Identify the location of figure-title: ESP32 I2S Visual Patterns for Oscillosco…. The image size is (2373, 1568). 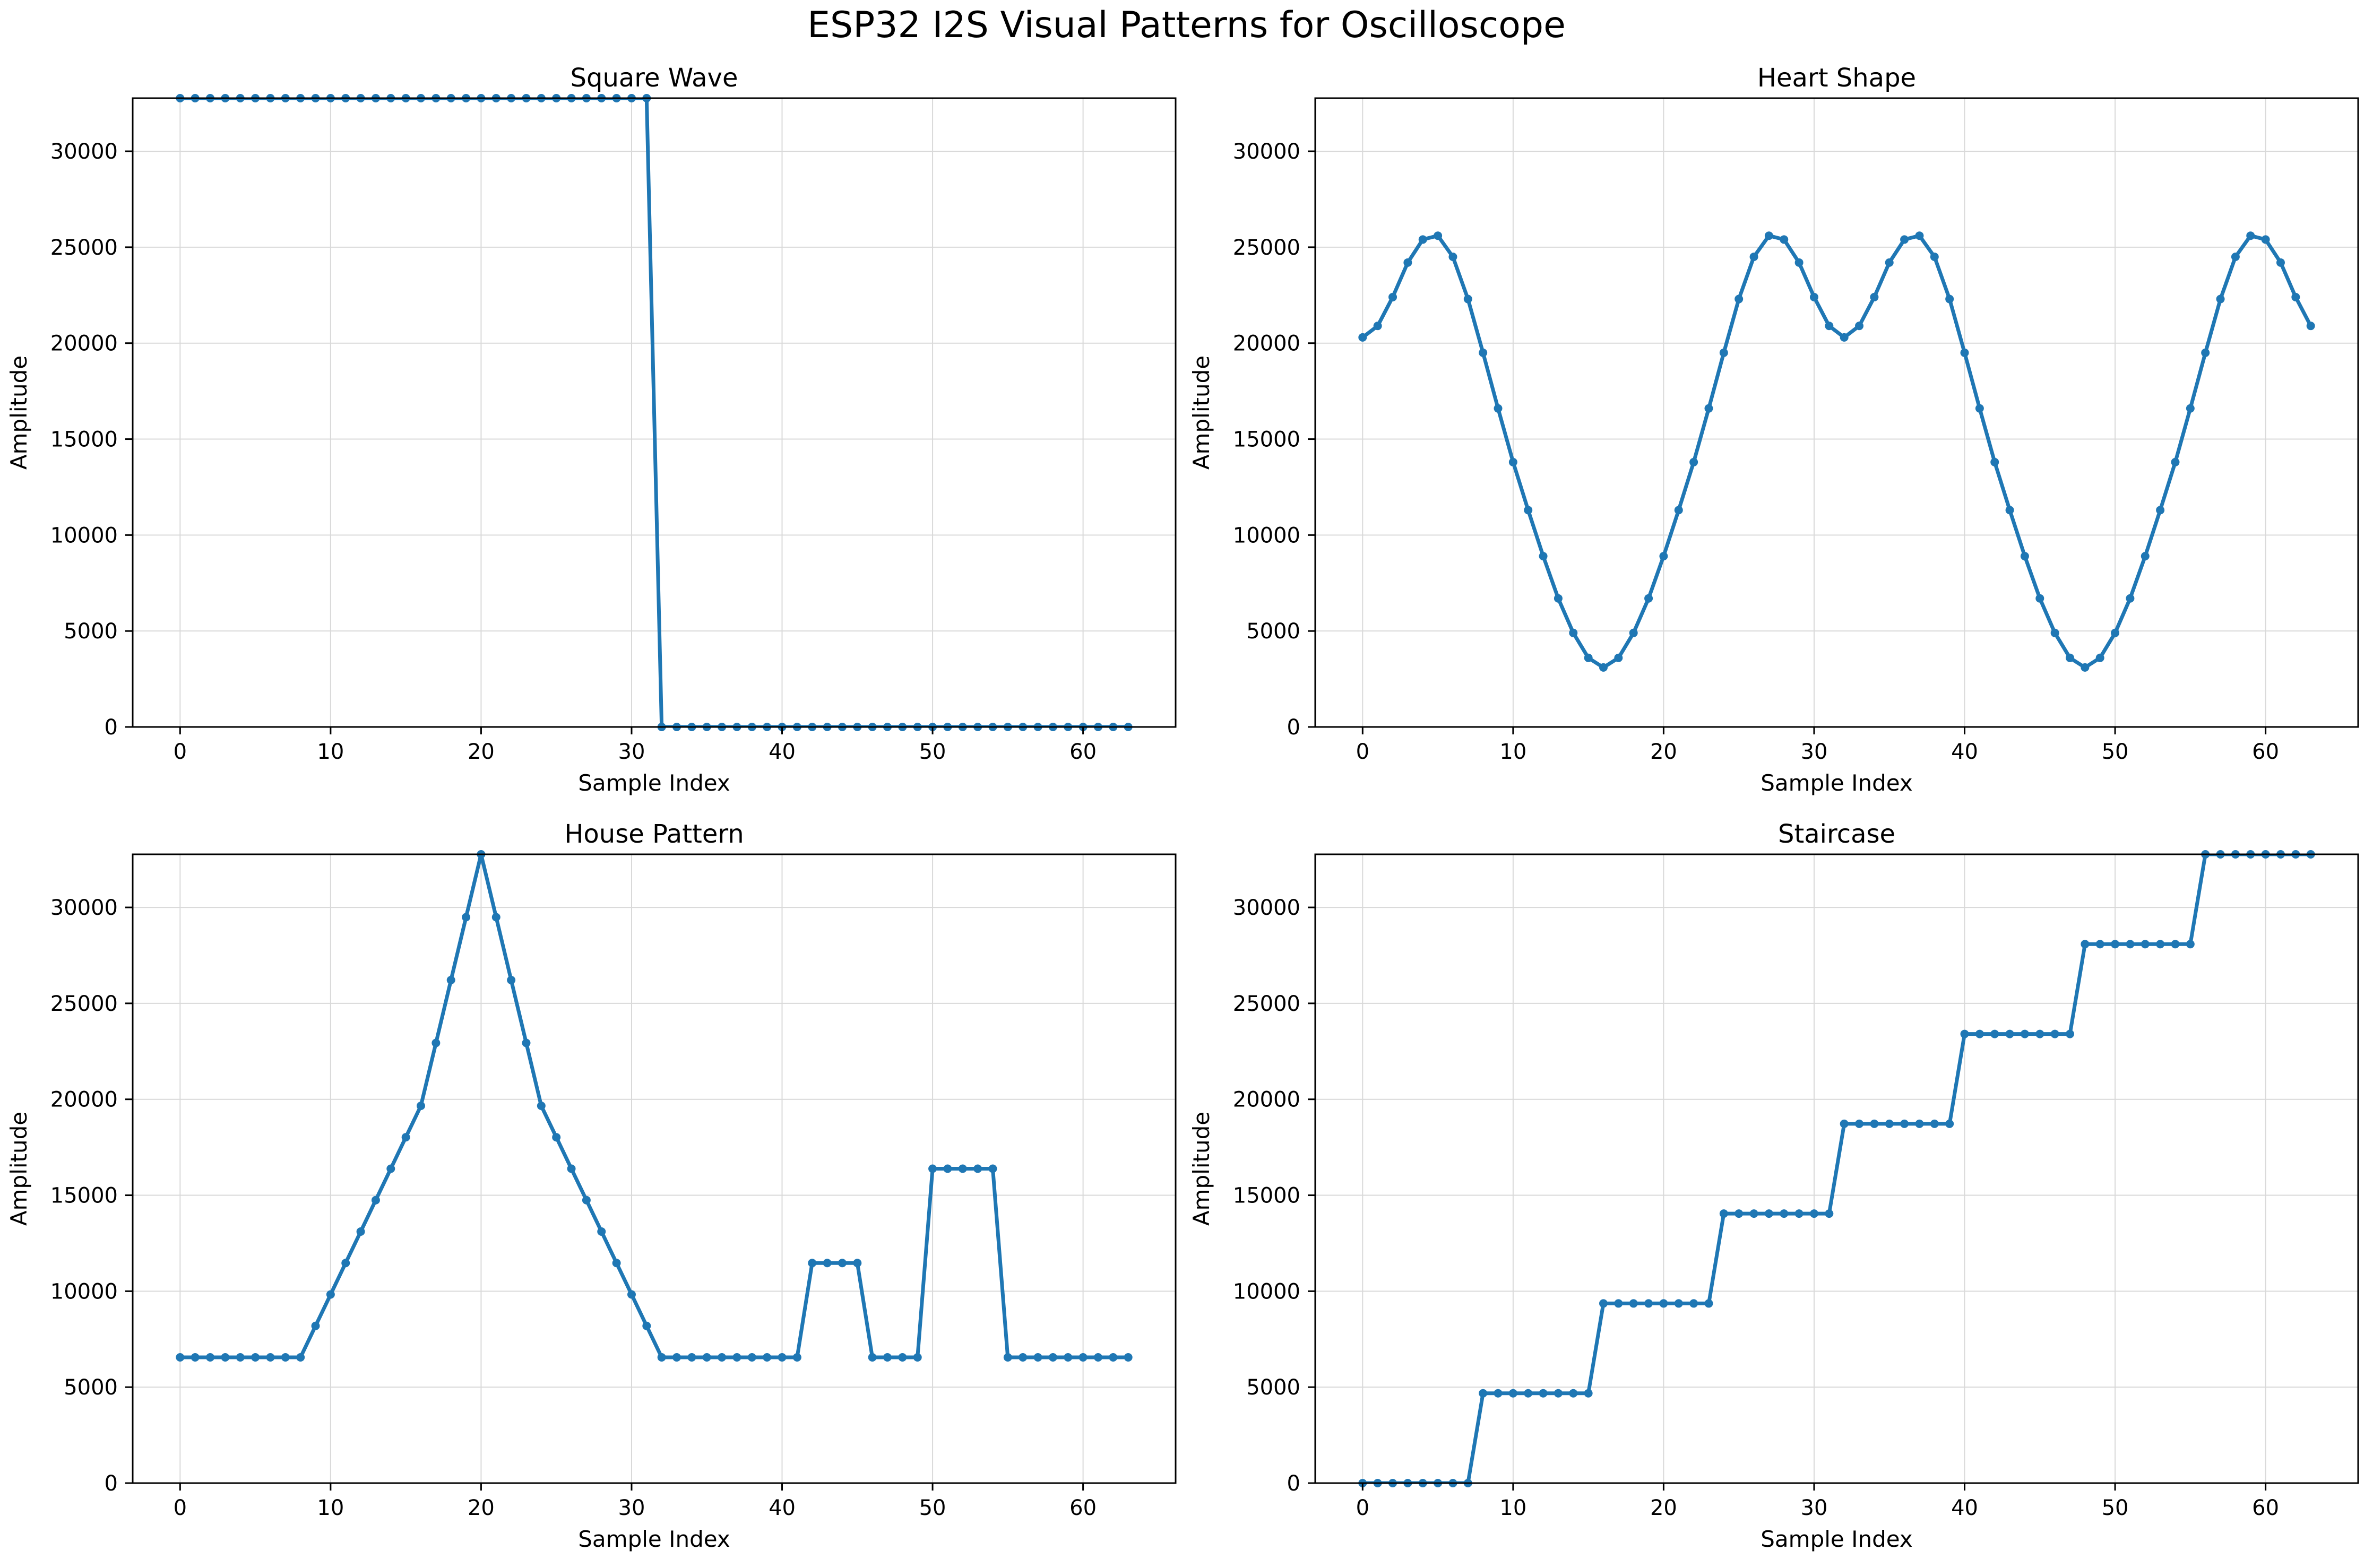
(1186, 25).